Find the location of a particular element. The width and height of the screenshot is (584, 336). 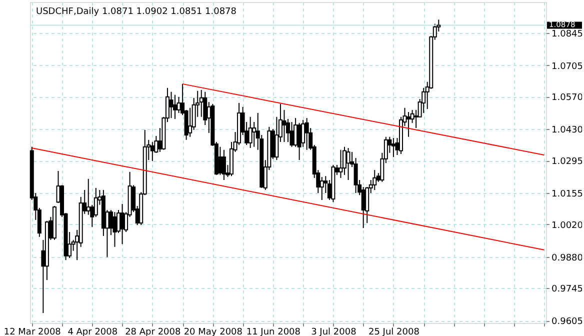

text: USDCHF,Daily 1.0871 1.0902 1.0851 1.0878 is located at coordinates (136, 12).